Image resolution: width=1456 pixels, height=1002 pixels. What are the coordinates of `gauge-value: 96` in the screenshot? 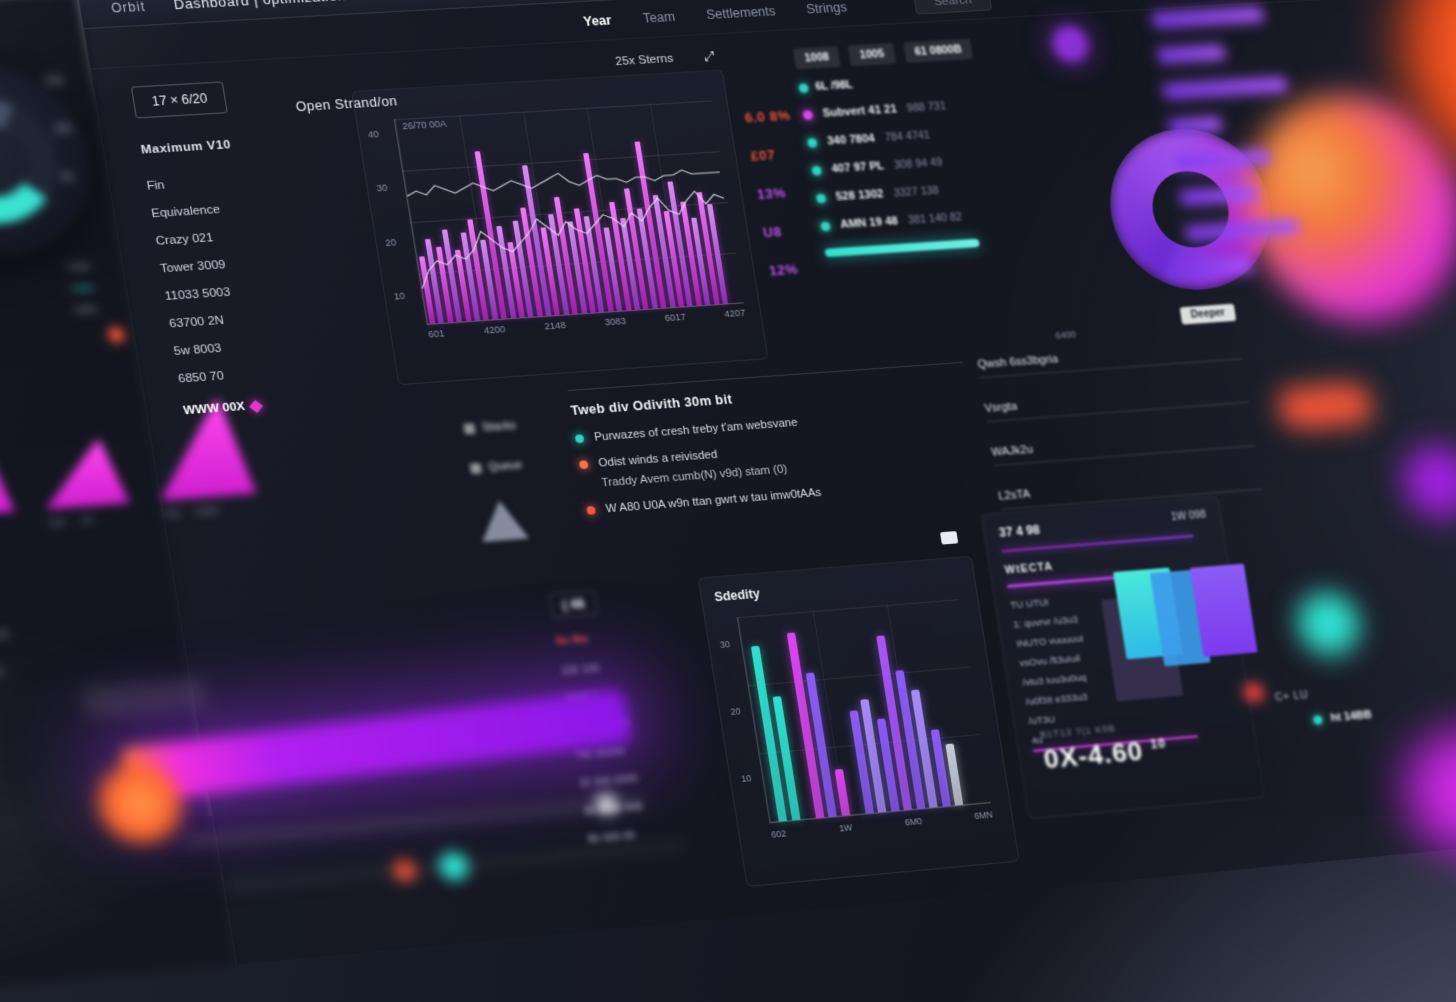 It's located at (67, 178).